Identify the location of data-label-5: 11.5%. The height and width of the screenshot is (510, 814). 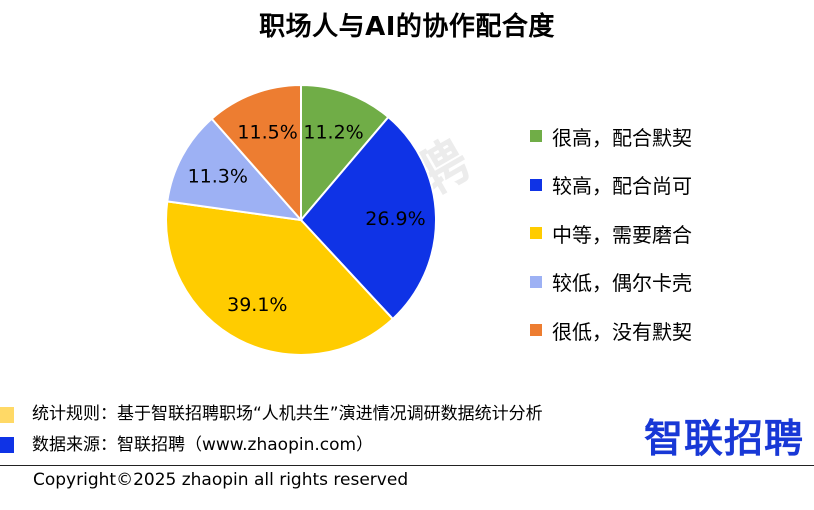
(267, 133).